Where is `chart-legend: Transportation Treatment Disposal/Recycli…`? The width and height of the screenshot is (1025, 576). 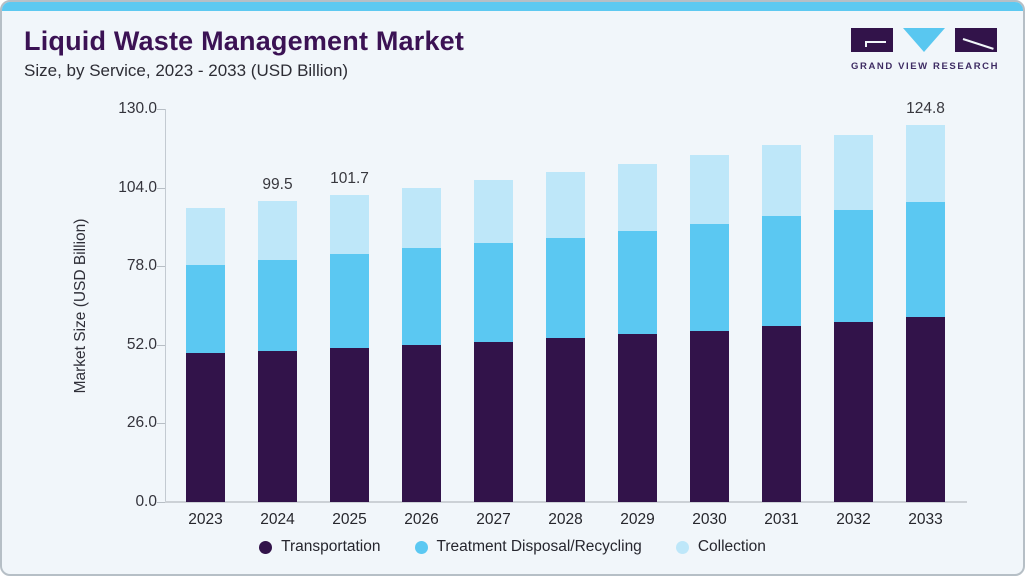 chart-legend: Transportation Treatment Disposal/Recycli… is located at coordinates (512, 547).